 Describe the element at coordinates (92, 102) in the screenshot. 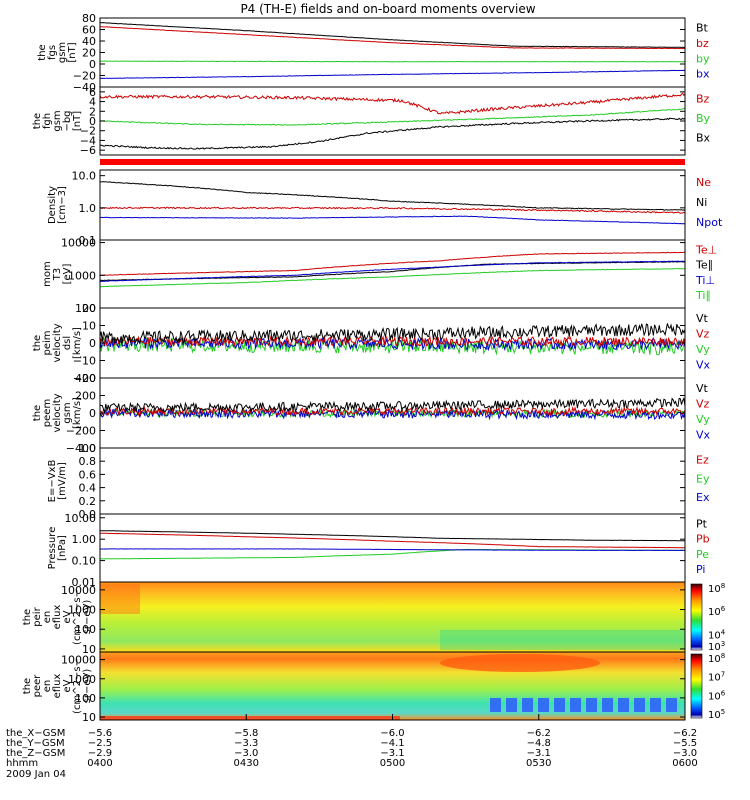

I see `y-tick-label: 4` at that location.